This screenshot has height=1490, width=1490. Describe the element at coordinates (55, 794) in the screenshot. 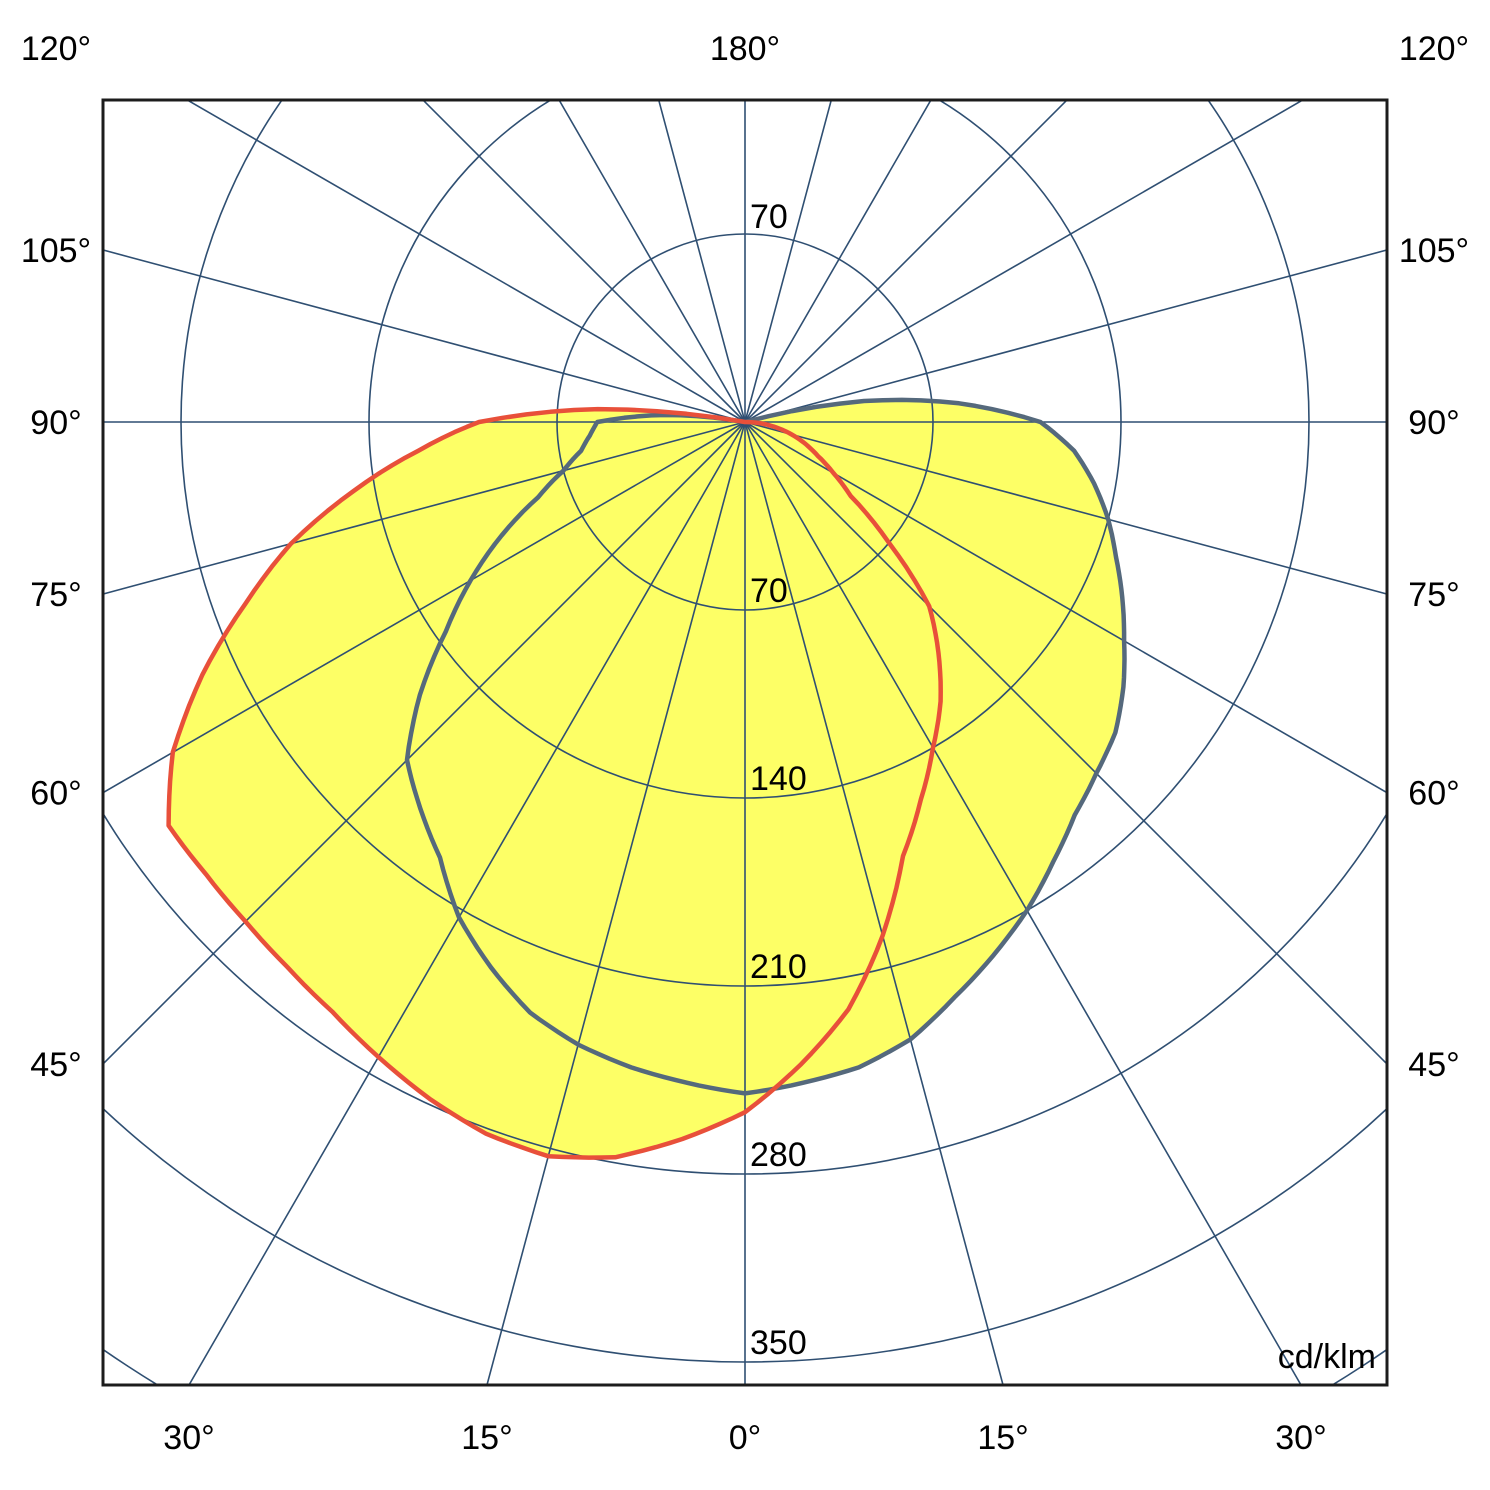

I see `gamma-label-left: 60°` at that location.